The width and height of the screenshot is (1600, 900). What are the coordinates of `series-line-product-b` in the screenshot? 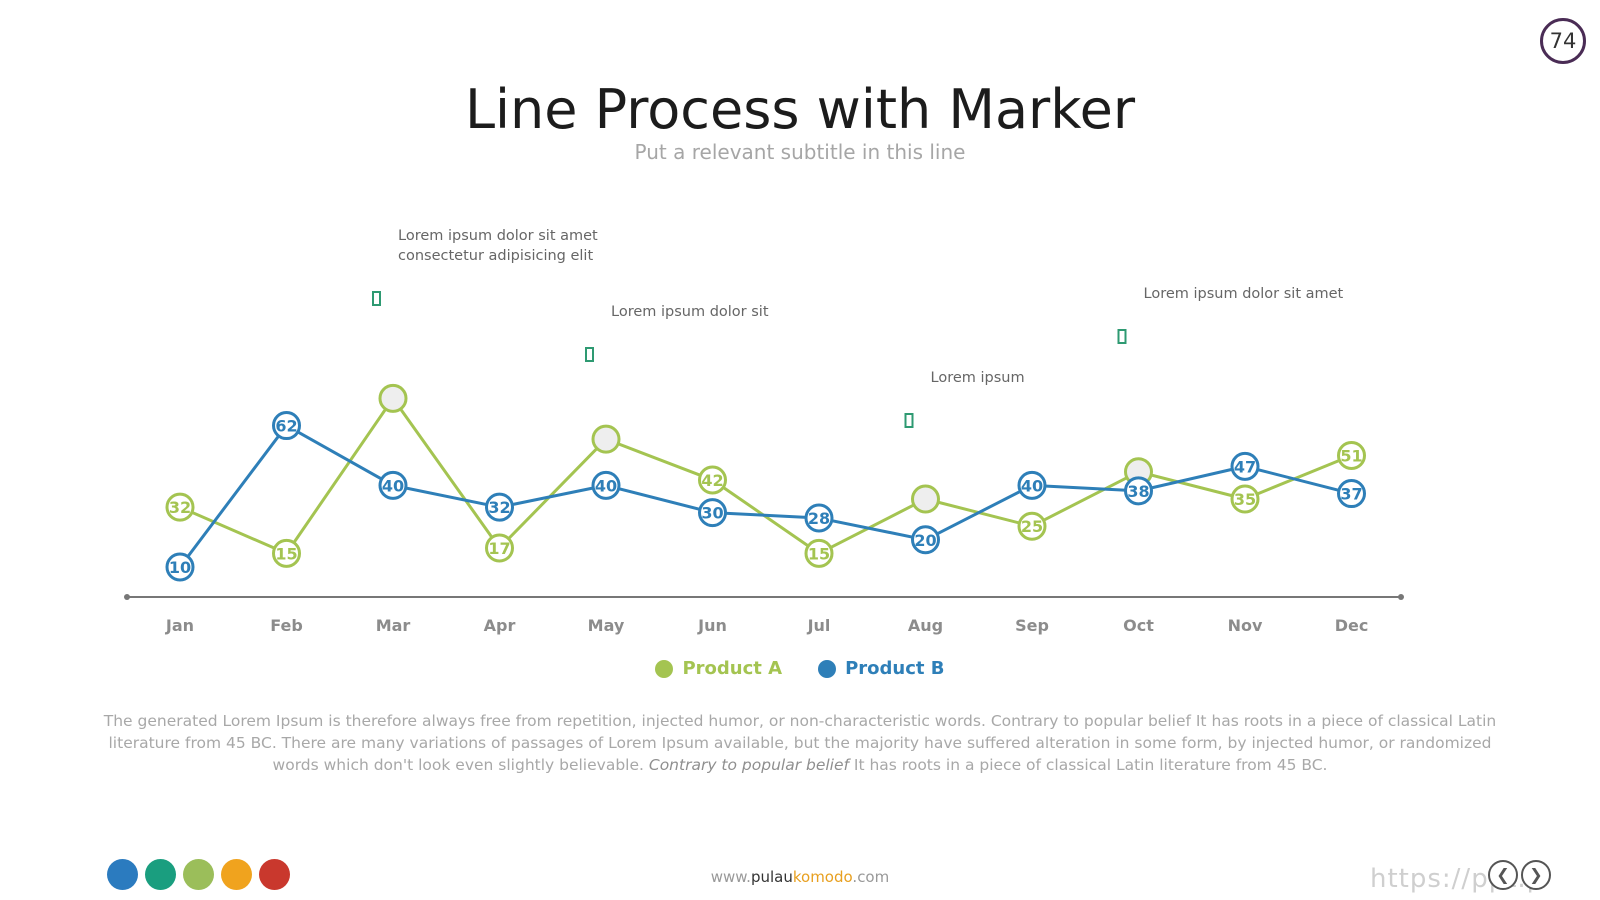 It's located at (765, 496).